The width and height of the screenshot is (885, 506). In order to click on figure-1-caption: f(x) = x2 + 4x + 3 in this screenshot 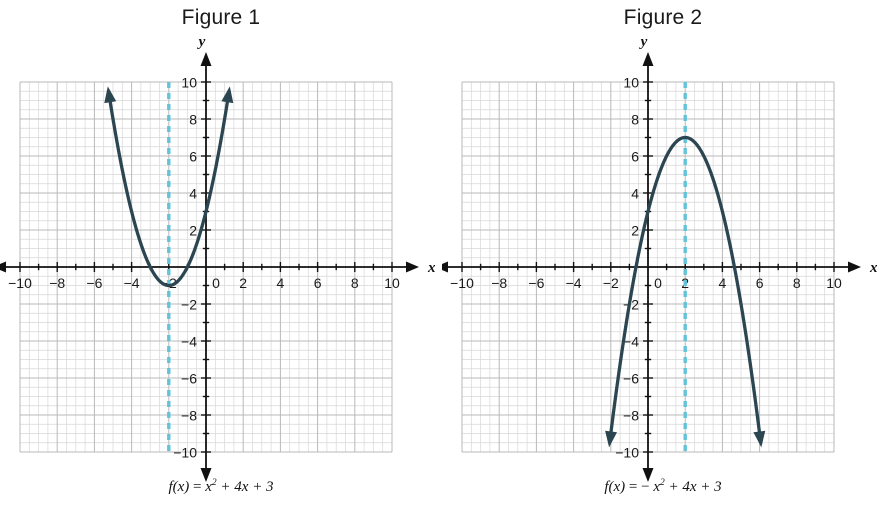, I will do `click(221, 487)`.